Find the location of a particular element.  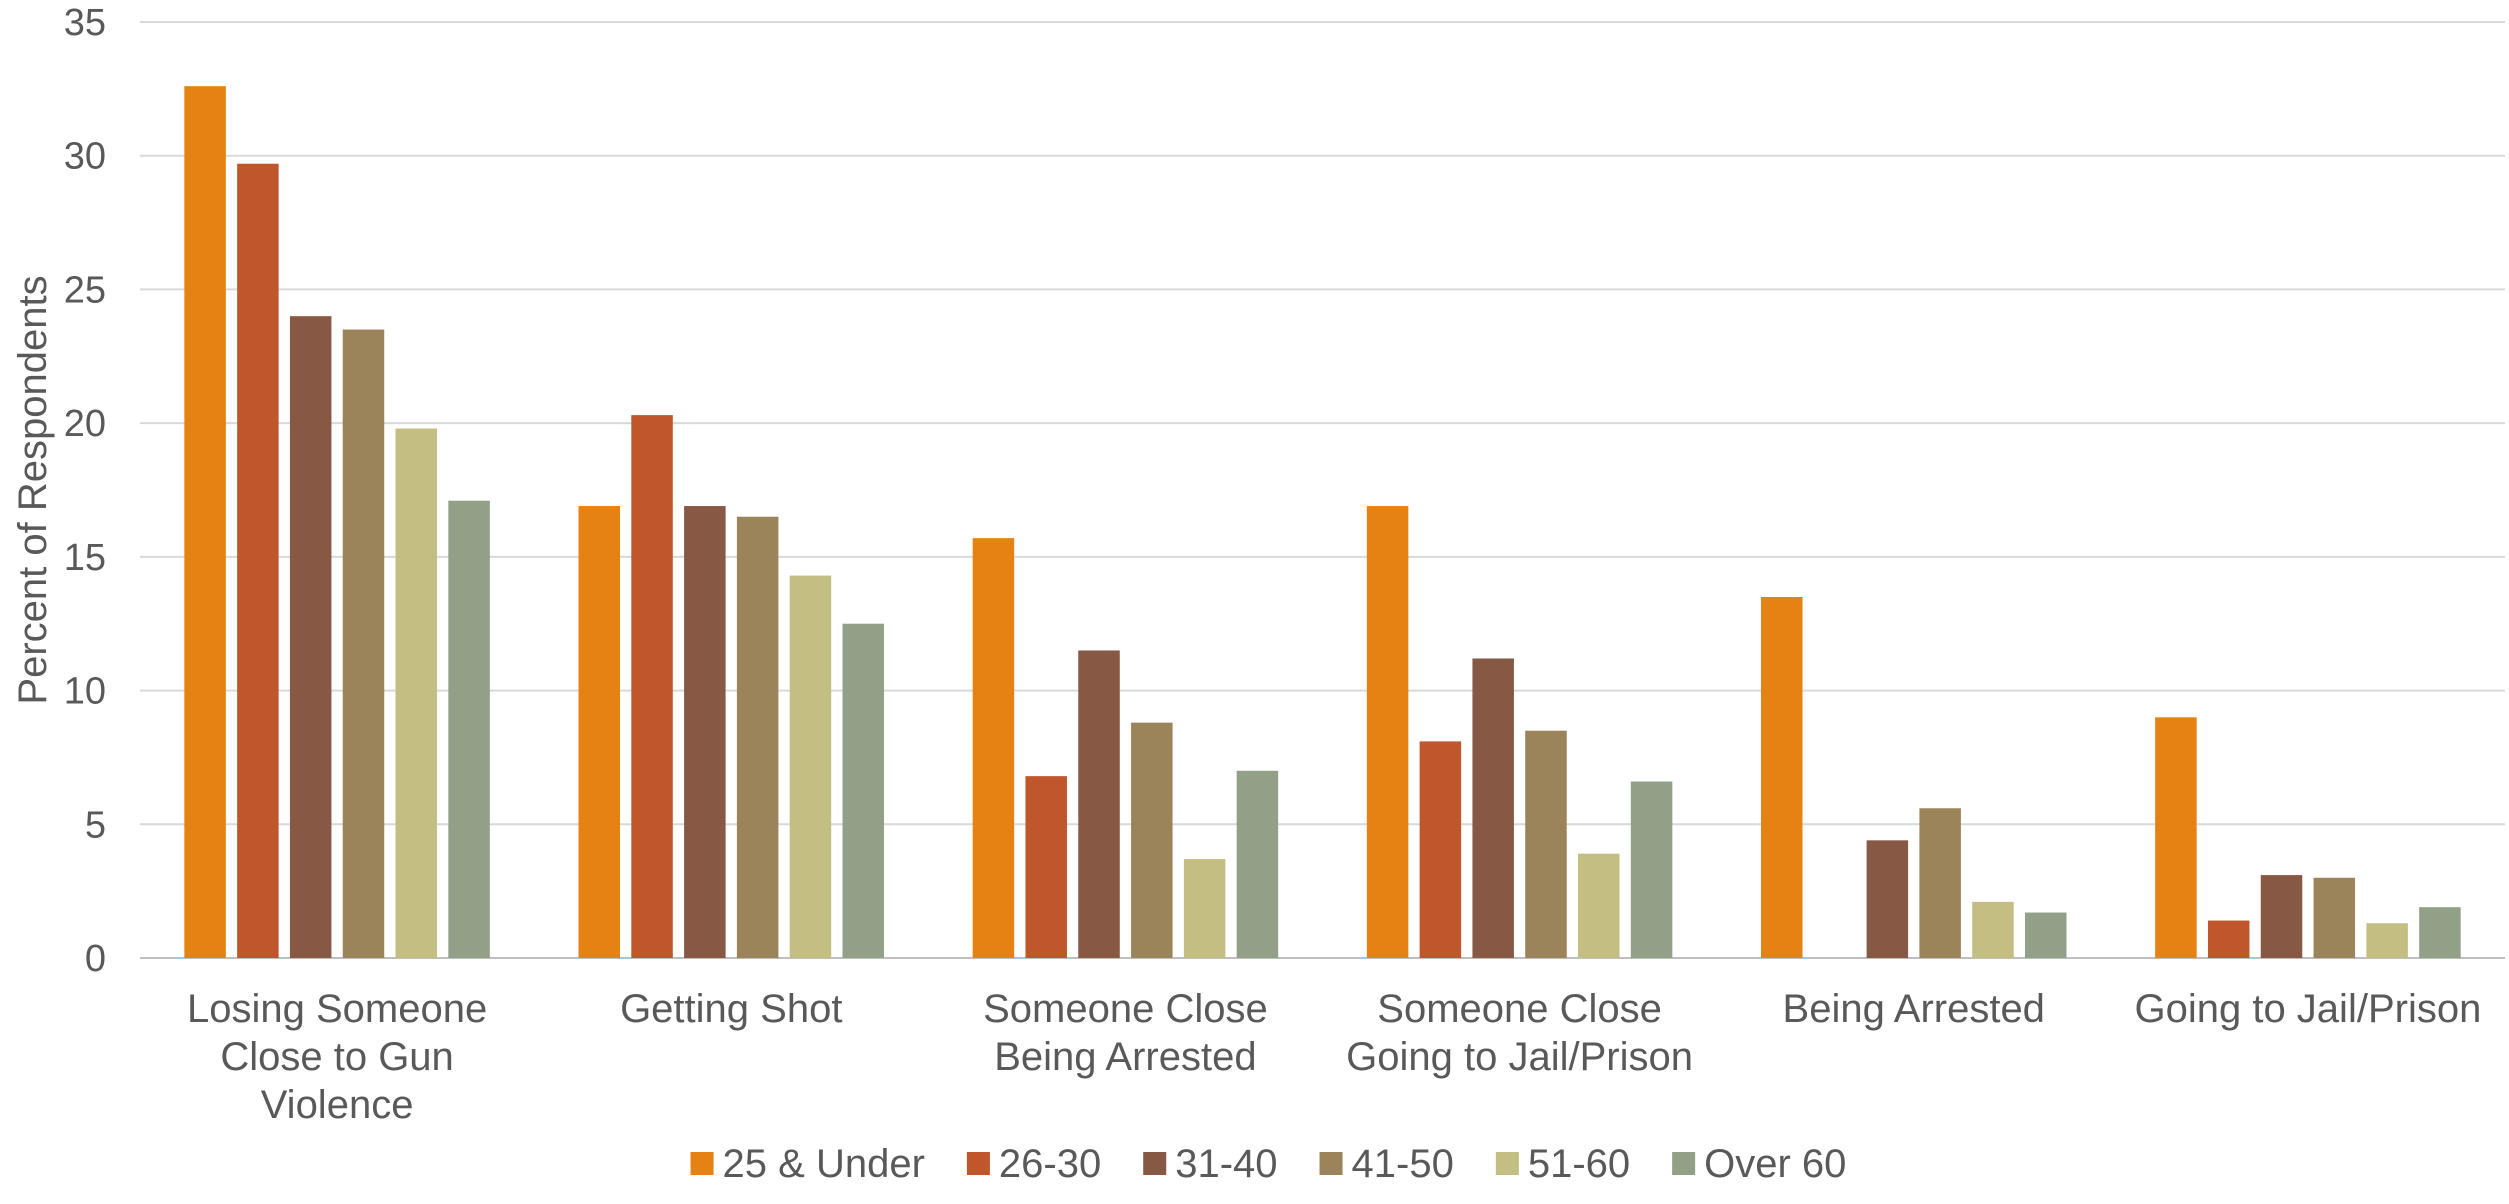

legend: 25 & Under 26-30 31-40 41-50 51-60 Over 60 is located at coordinates (1268, 1164).